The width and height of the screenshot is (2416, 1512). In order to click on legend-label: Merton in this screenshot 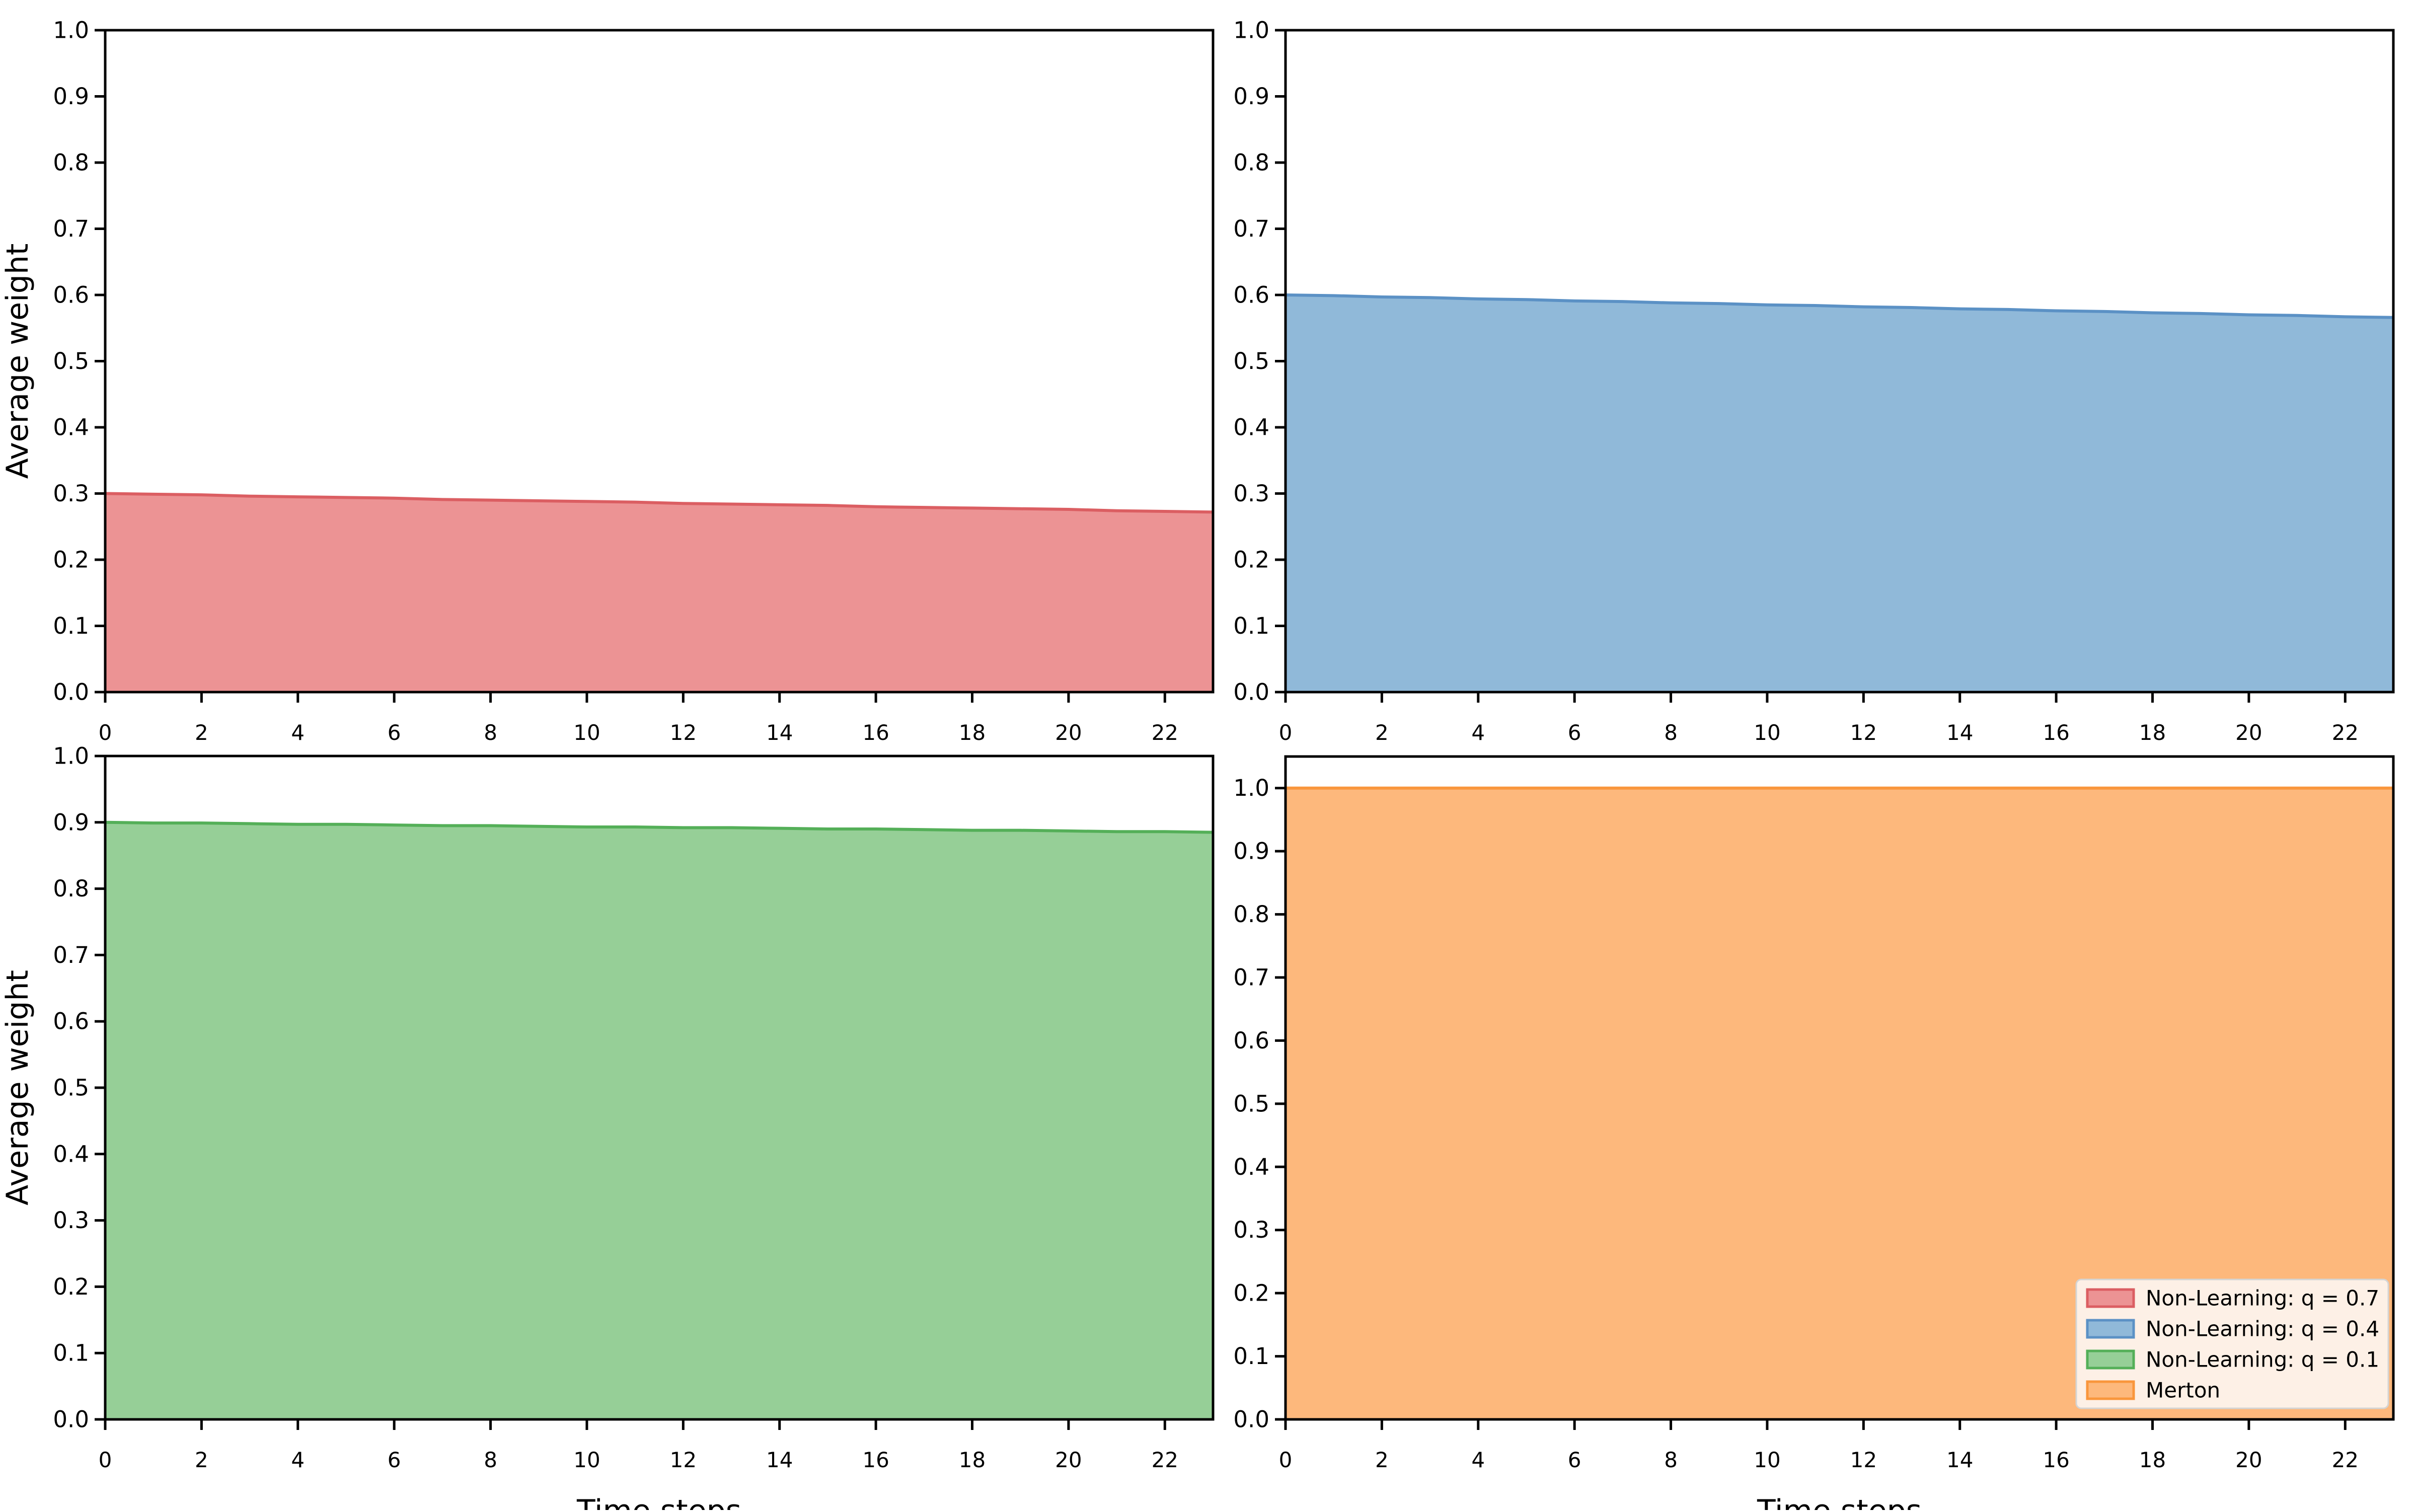, I will do `click(2183, 1390)`.